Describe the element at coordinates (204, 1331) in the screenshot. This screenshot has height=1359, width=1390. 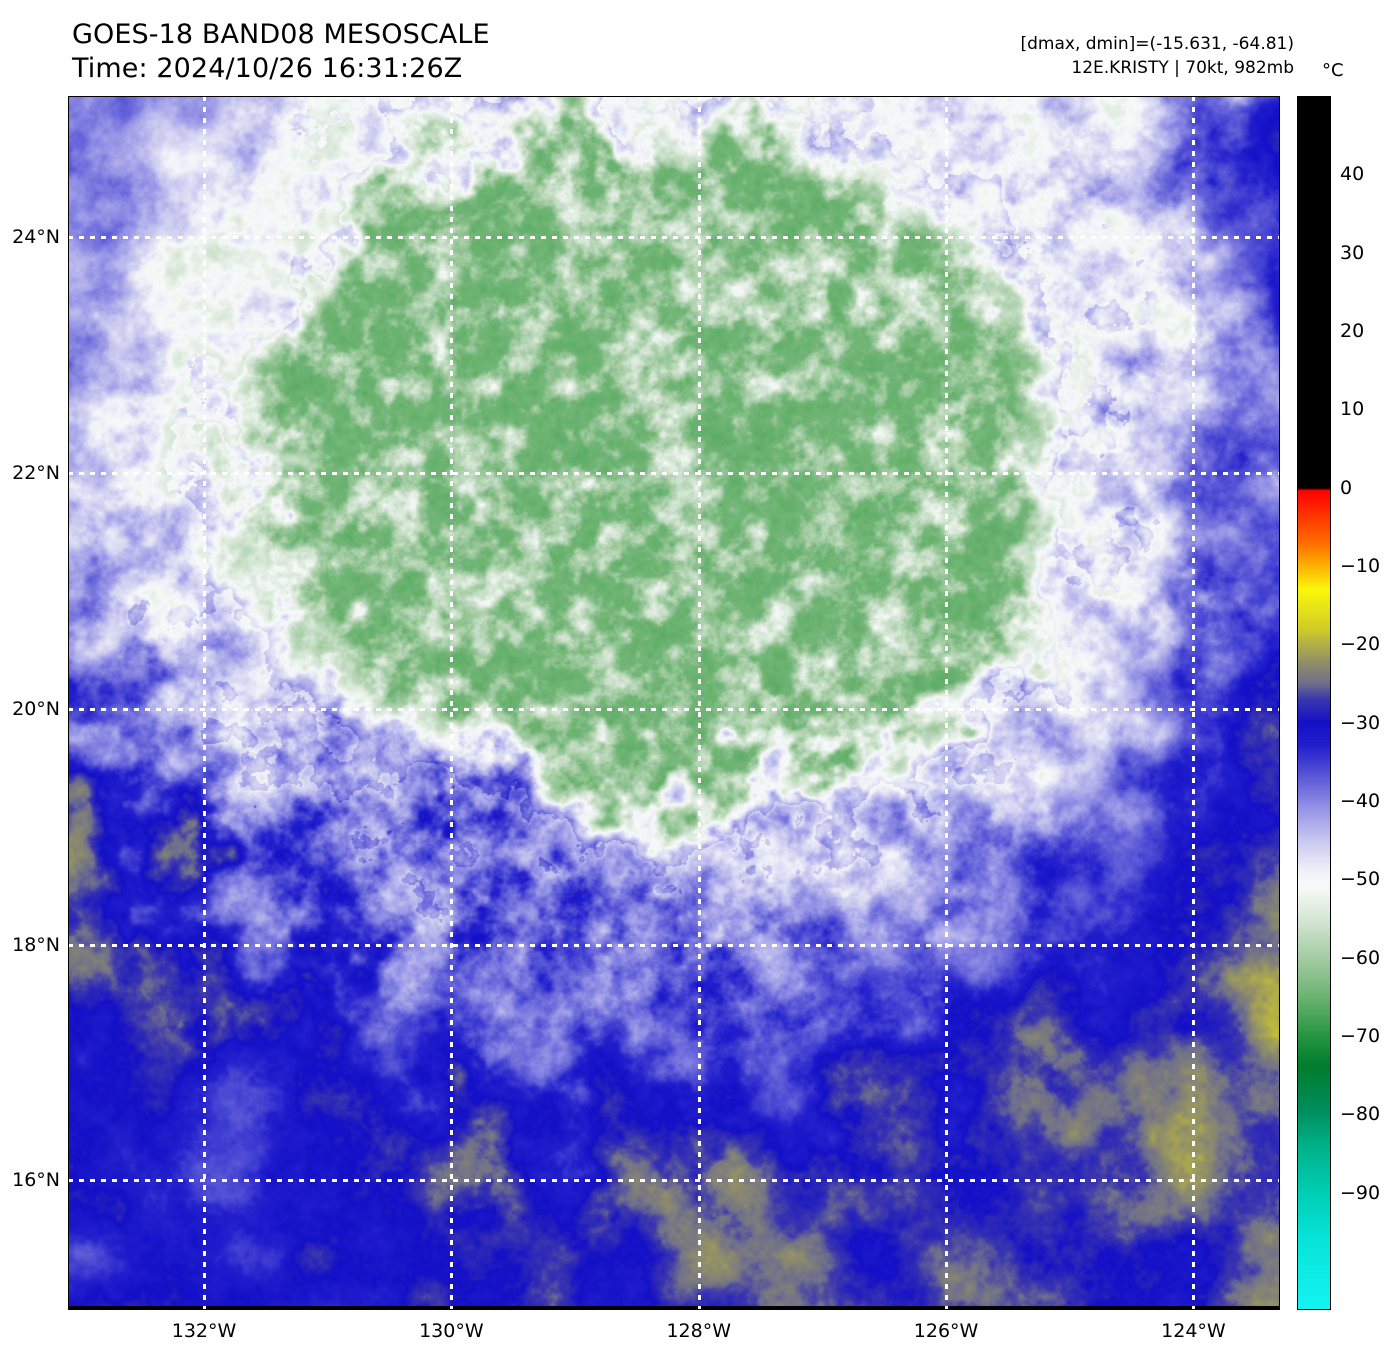
I see `x-axis-tick-label: 132°W` at that location.